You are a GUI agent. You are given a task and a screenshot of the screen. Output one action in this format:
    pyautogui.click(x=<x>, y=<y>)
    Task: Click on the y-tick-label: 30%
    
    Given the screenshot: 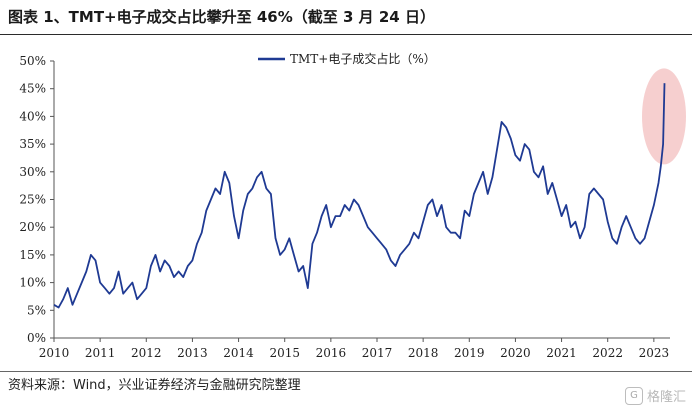 What is the action you would take?
    pyautogui.click(x=32, y=172)
    